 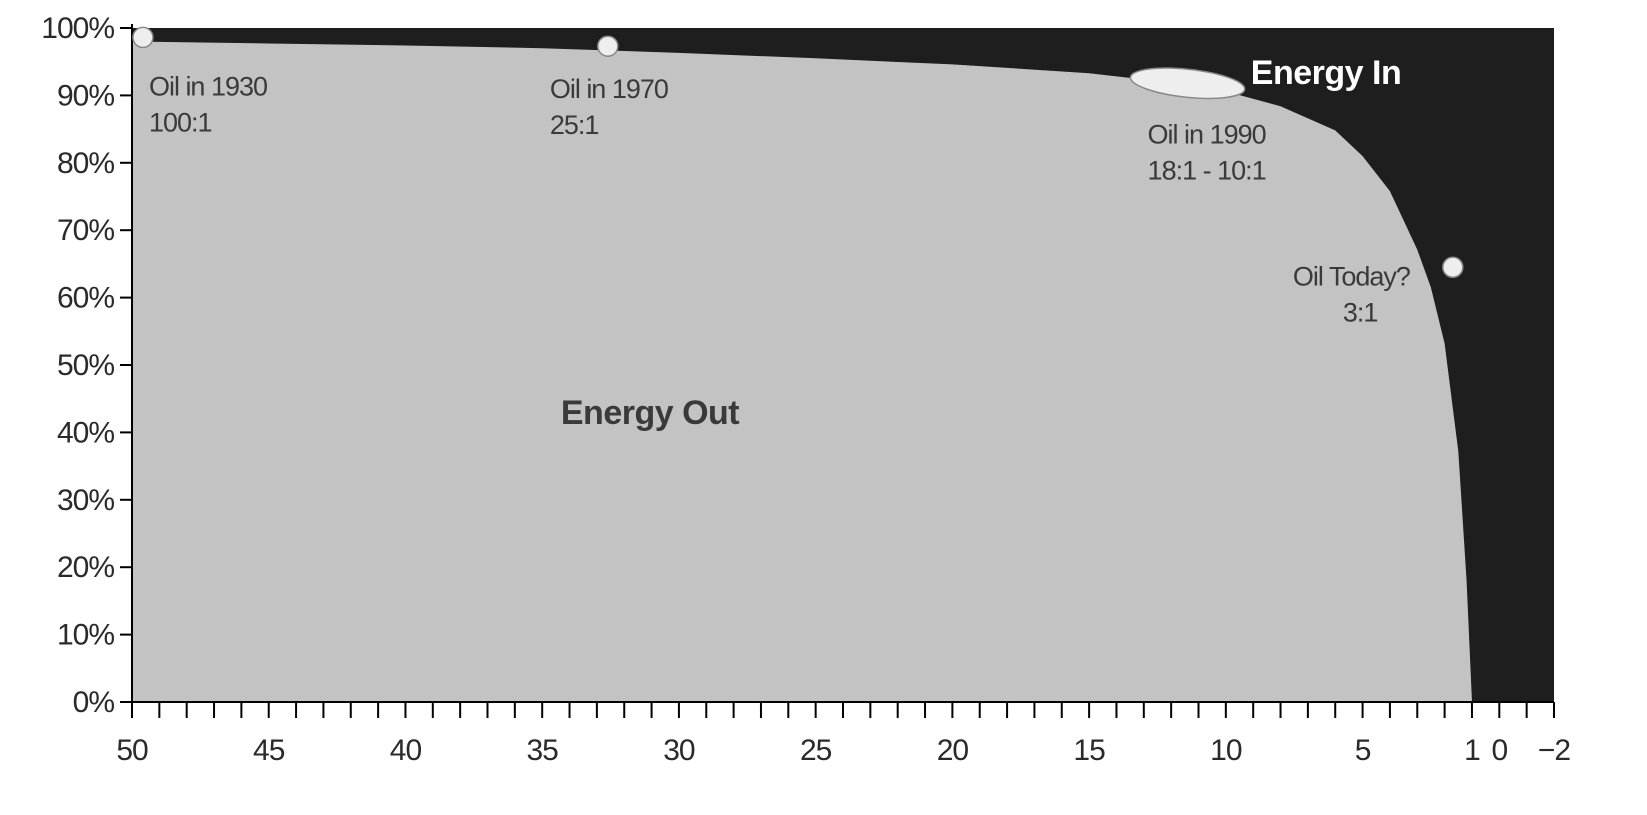 What do you see at coordinates (650, 413) in the screenshot?
I see `region-label-energy-out: Energy Out` at bounding box center [650, 413].